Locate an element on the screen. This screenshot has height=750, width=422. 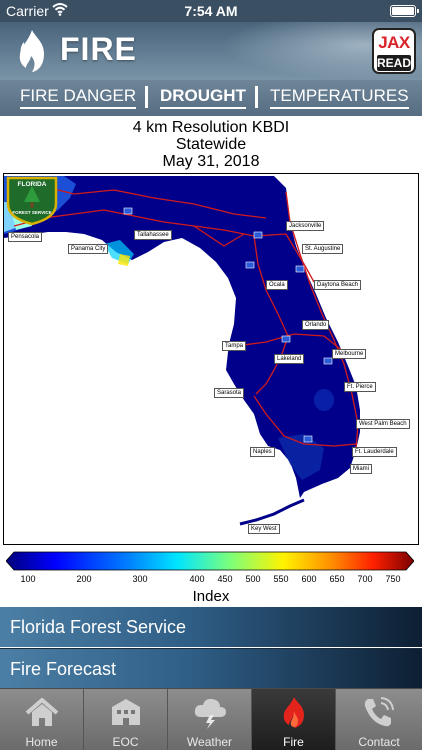
colorbar-tick: 600 is located at coordinates (309, 579).